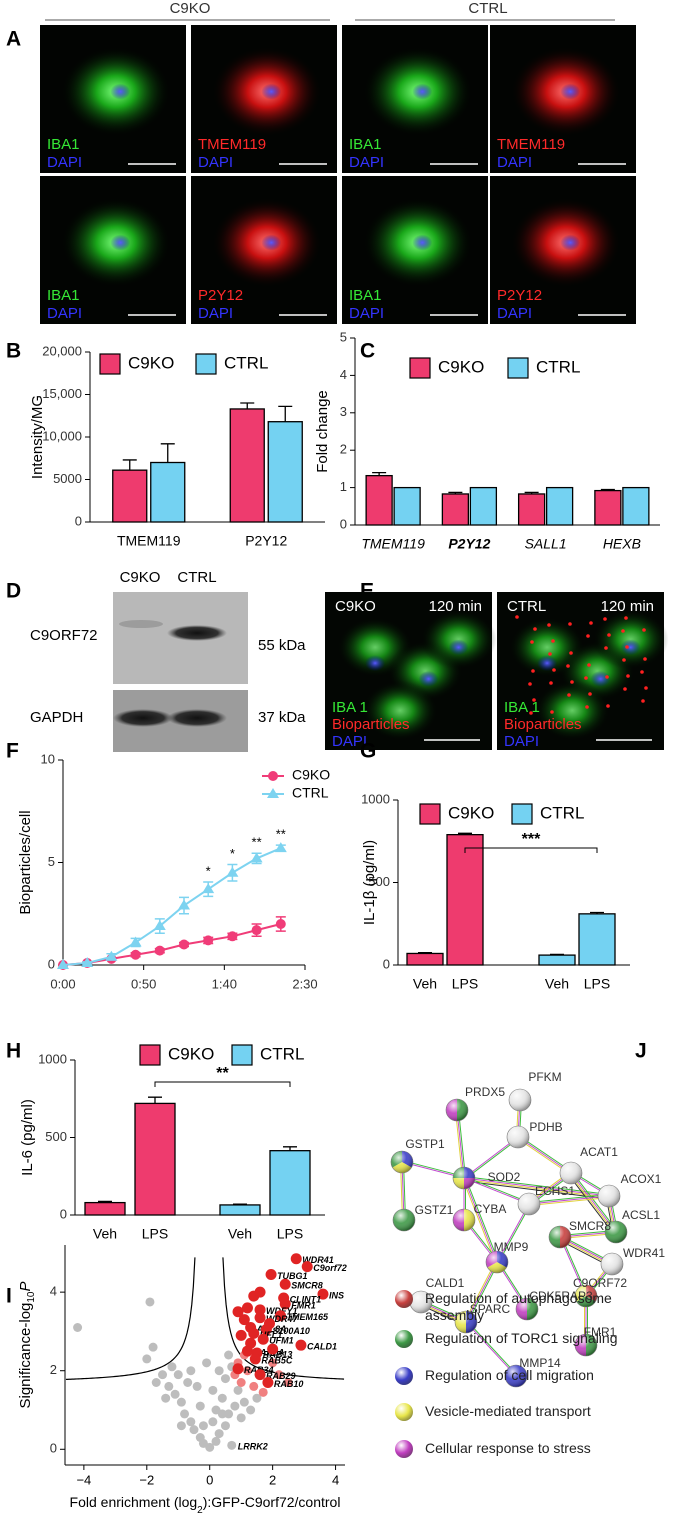  Describe the element at coordinates (281, 834) in the screenshot. I see `significance-label: **` at that location.